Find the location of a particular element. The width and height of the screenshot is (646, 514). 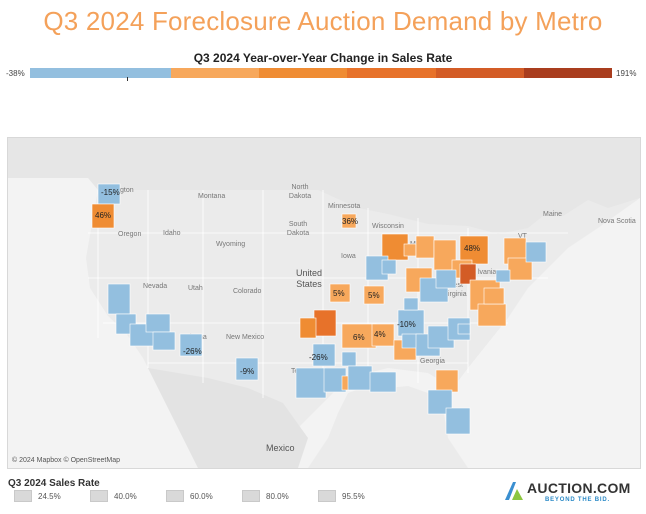

legend-label: 80.0% is located at coordinates (277, 496).